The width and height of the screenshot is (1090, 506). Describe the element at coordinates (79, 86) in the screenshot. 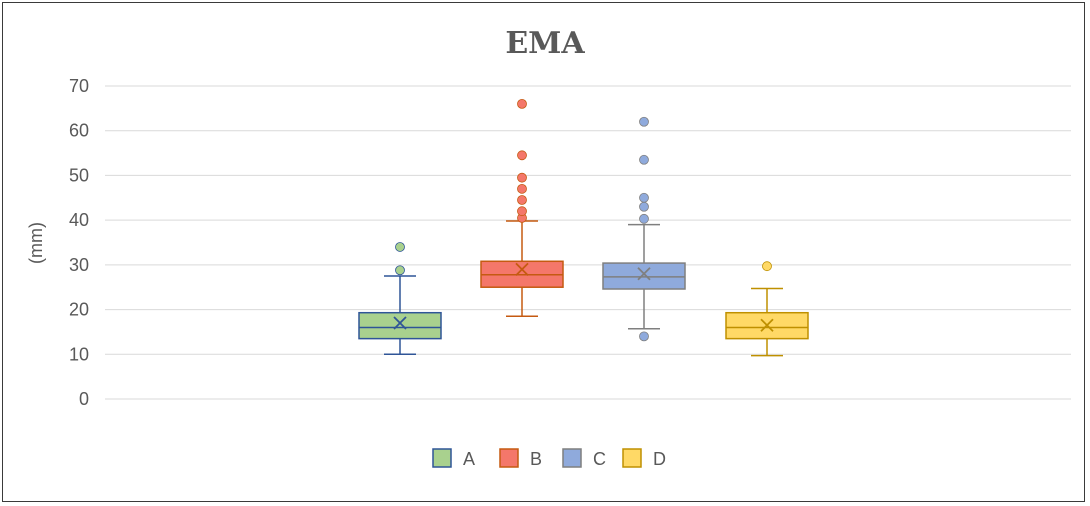

I see `y-tick-label: 70` at that location.